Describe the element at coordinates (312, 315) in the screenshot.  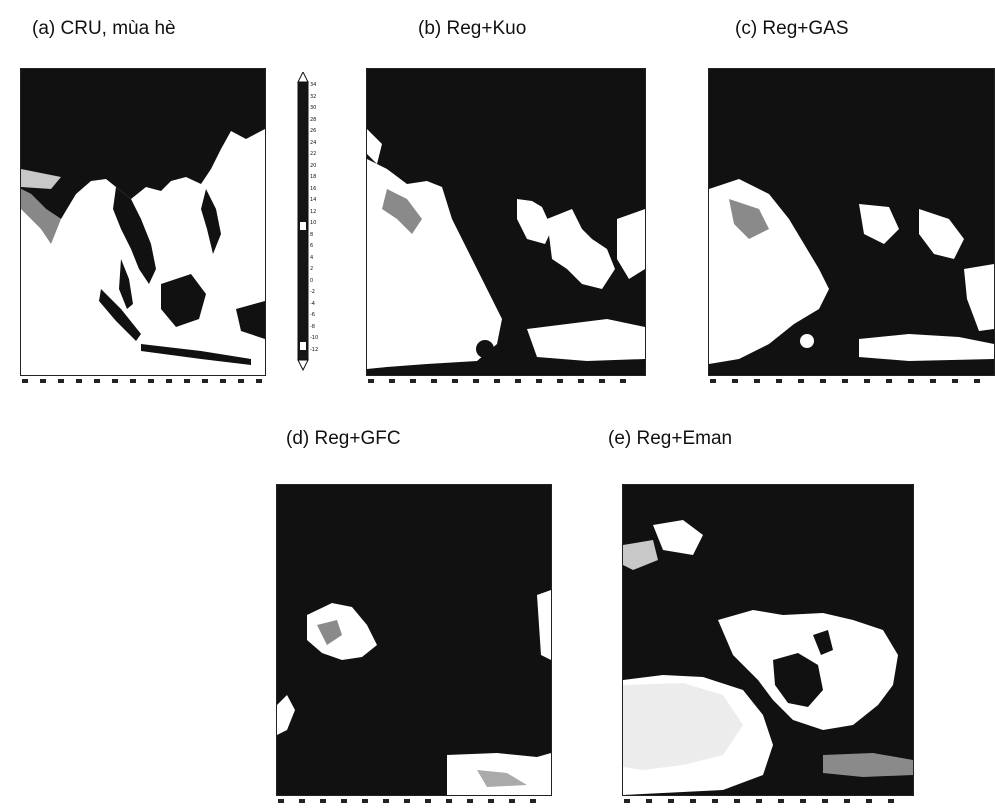
I see `colorbar-tick-label: -6` at that location.